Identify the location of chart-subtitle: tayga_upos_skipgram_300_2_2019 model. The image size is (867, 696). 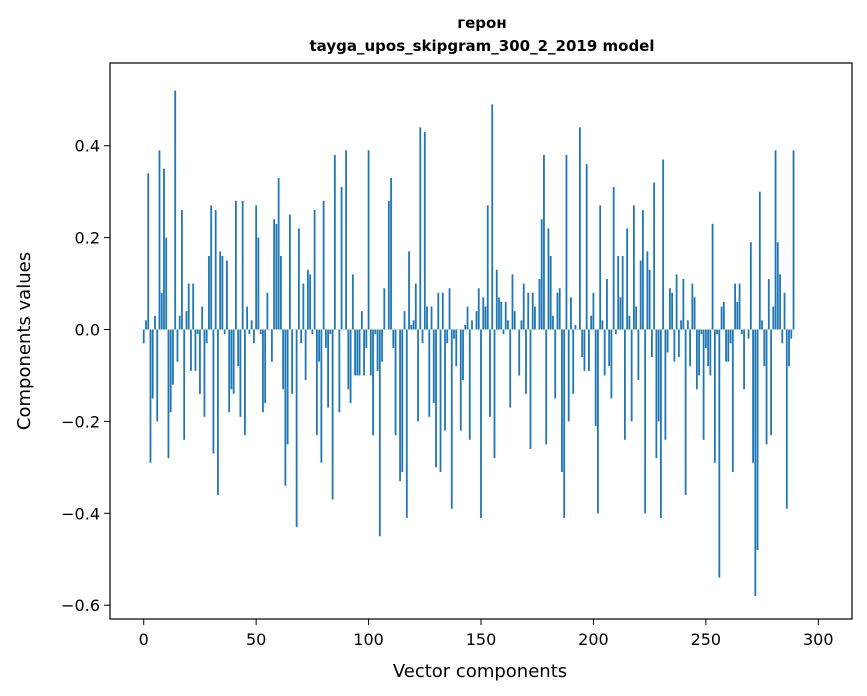
(482, 46).